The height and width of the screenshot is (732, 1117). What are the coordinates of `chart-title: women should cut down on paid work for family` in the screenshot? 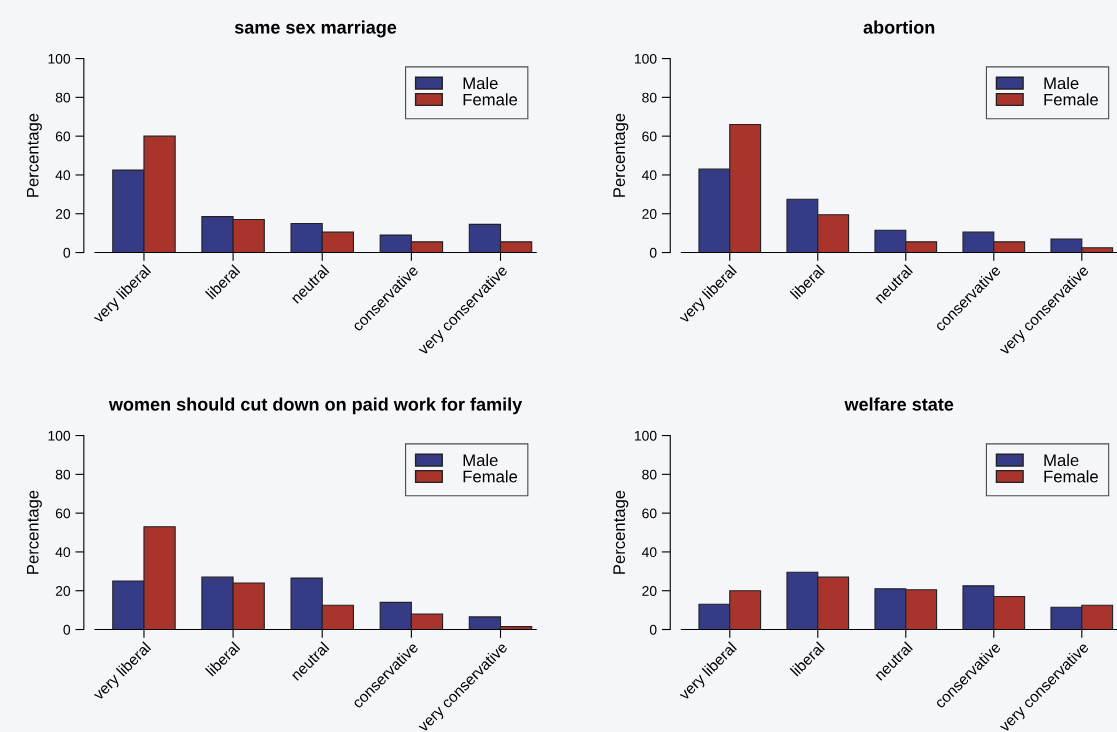 It's located at (315, 406).